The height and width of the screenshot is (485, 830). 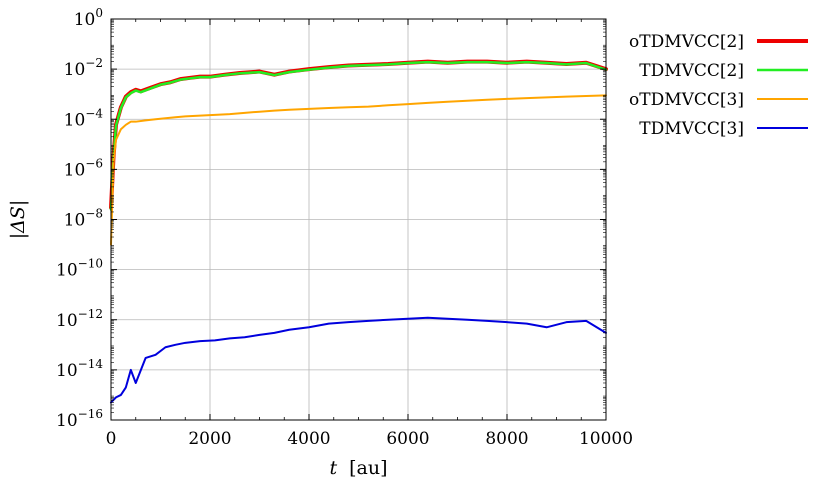 What do you see at coordinates (83, 168) in the screenshot?
I see `y-tick-label: 10⁻⁶` at bounding box center [83, 168].